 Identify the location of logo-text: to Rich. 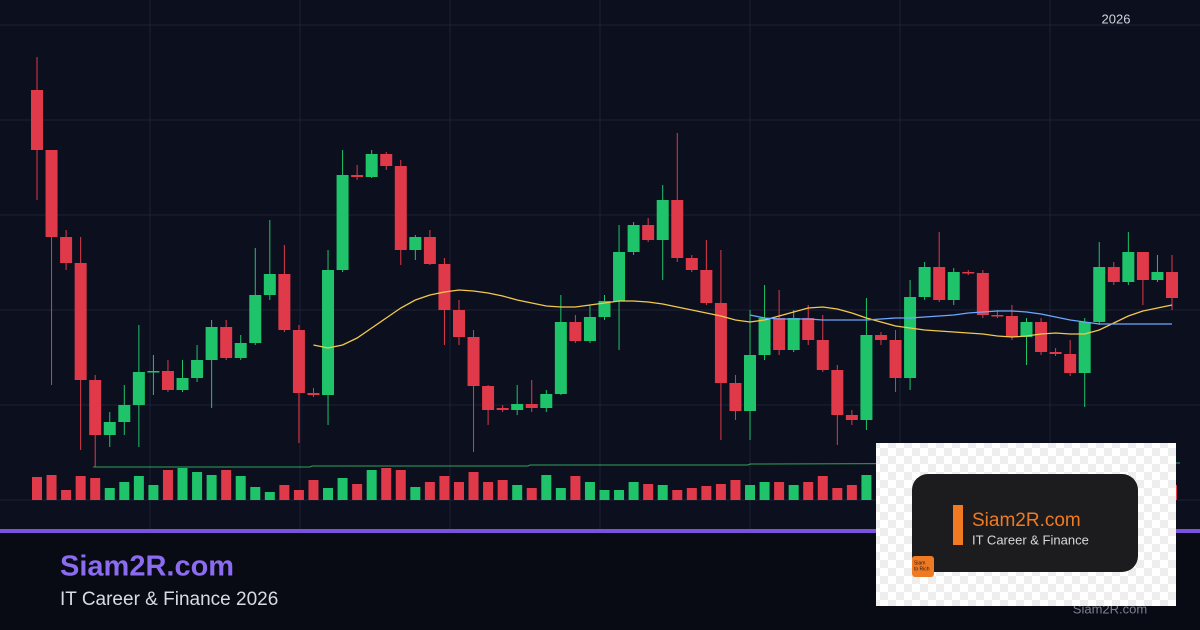
(922, 569).